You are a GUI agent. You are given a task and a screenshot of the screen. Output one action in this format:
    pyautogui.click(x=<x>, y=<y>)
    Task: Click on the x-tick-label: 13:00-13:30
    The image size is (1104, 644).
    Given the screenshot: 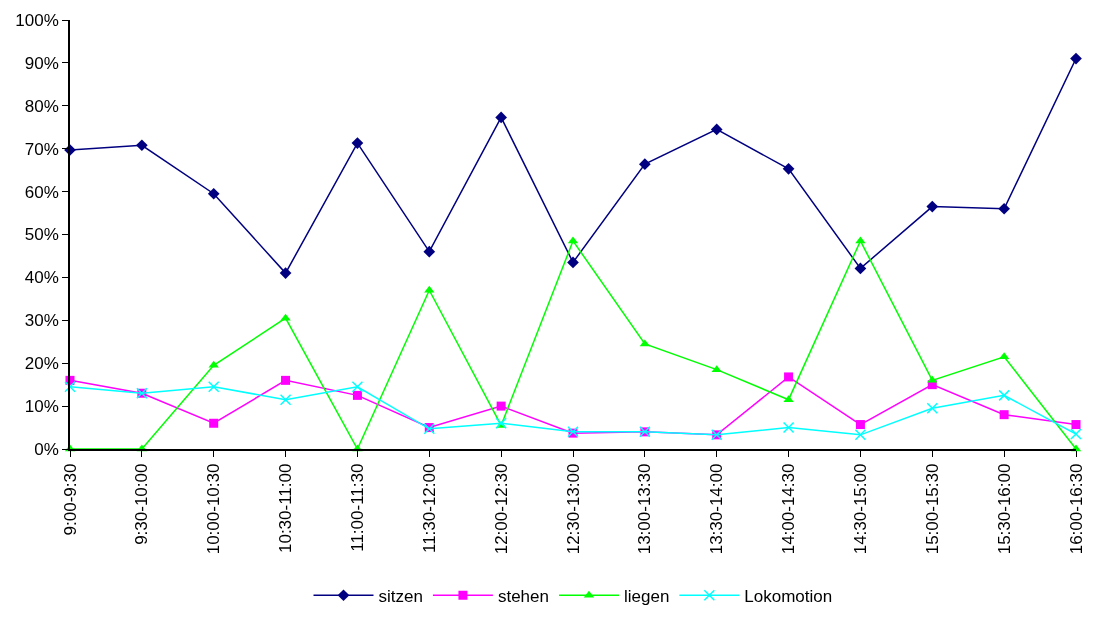 What is the action you would take?
    pyautogui.click(x=645, y=509)
    